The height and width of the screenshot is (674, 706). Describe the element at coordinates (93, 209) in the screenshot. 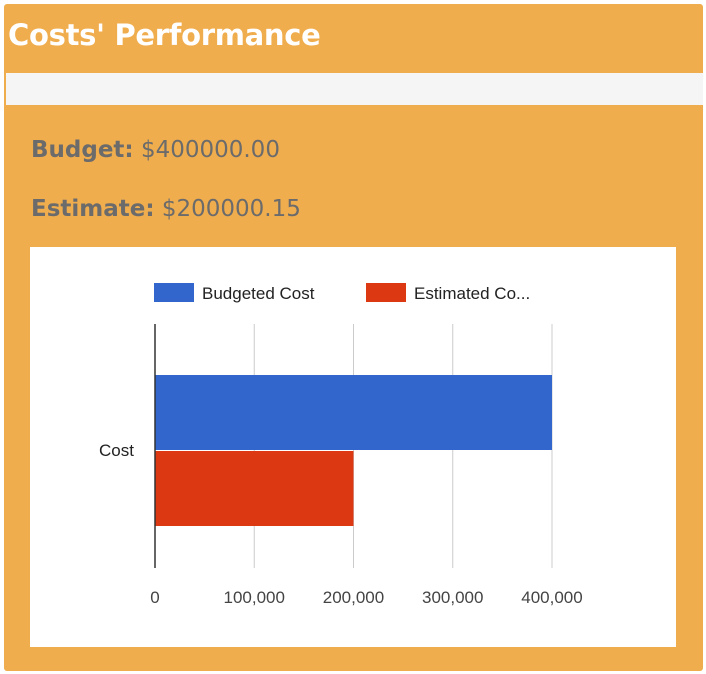

I see `estimate-label: Estimate:` at that location.